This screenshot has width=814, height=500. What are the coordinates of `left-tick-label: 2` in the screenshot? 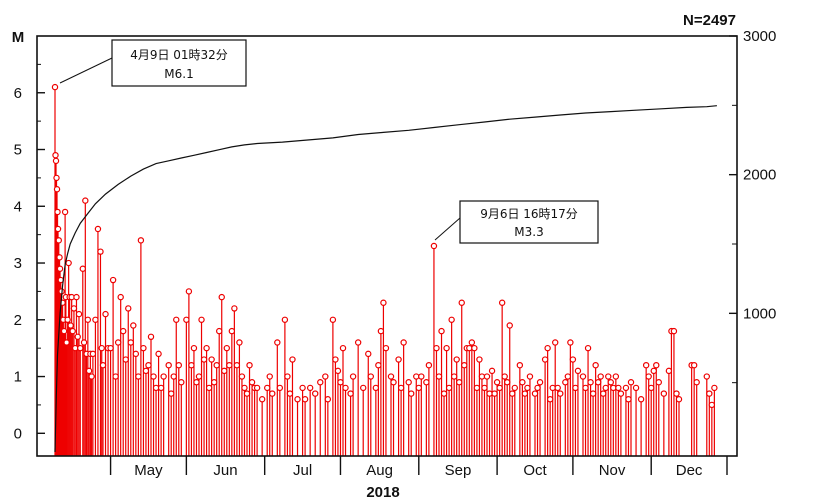 It's located at (18, 320).